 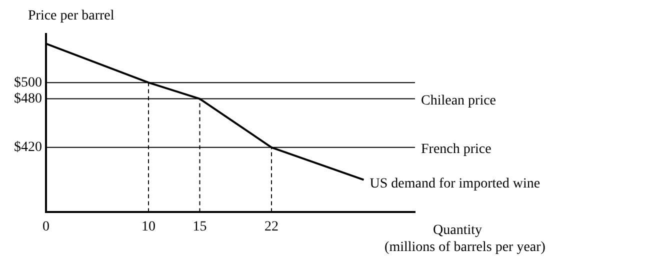 I want to click on y-tick-label: $420, so click(x=28, y=148).